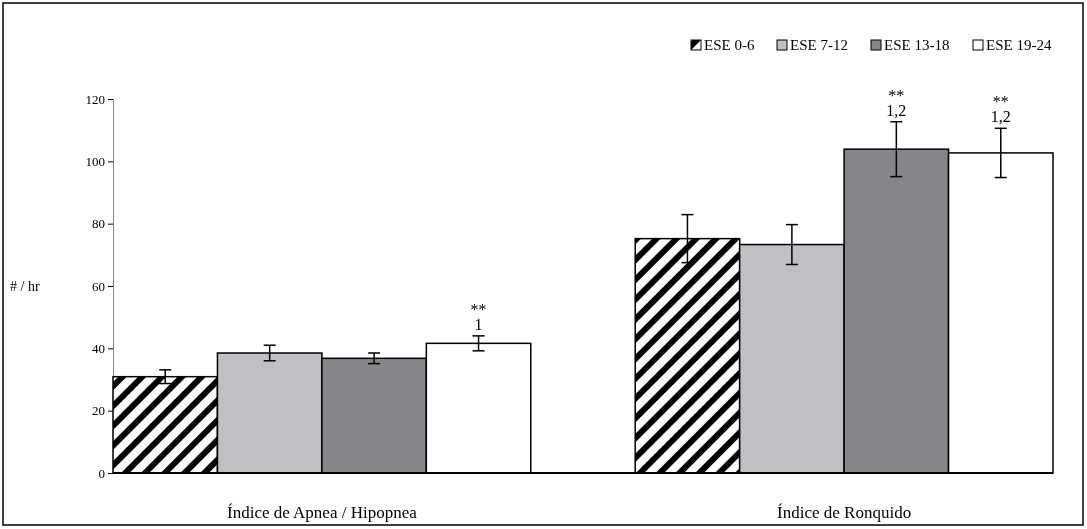  Describe the element at coordinates (819, 45) in the screenshot. I see `legend-label: ESE 7-12` at that location.